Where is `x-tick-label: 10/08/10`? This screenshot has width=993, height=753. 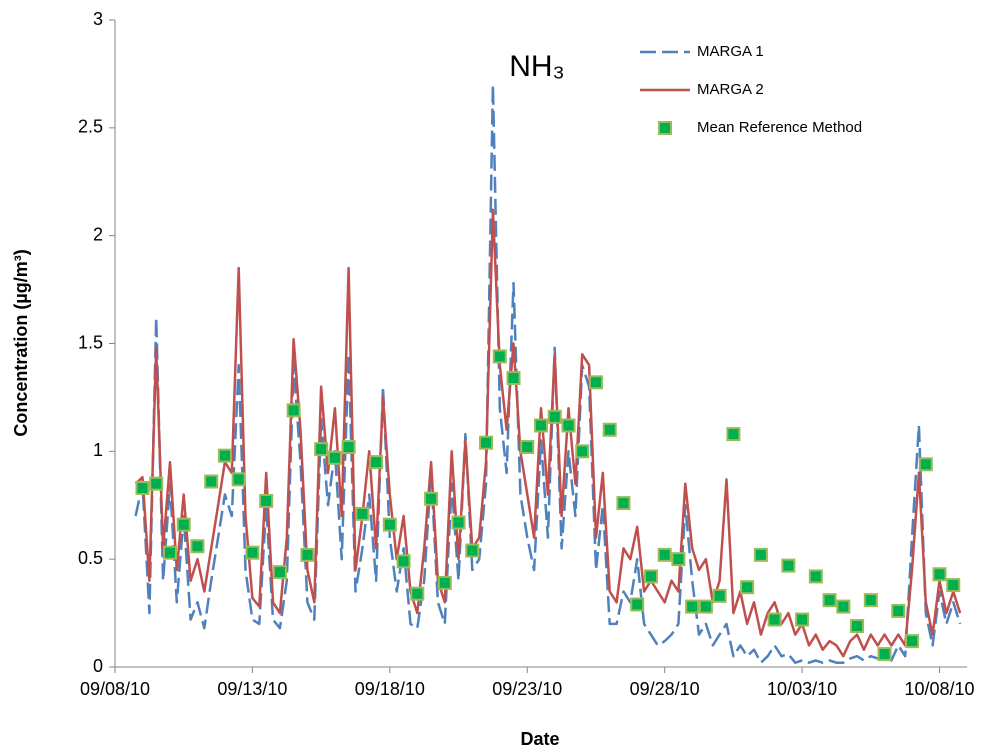 x-tick-label: 10/08/10 is located at coordinates (939, 689).